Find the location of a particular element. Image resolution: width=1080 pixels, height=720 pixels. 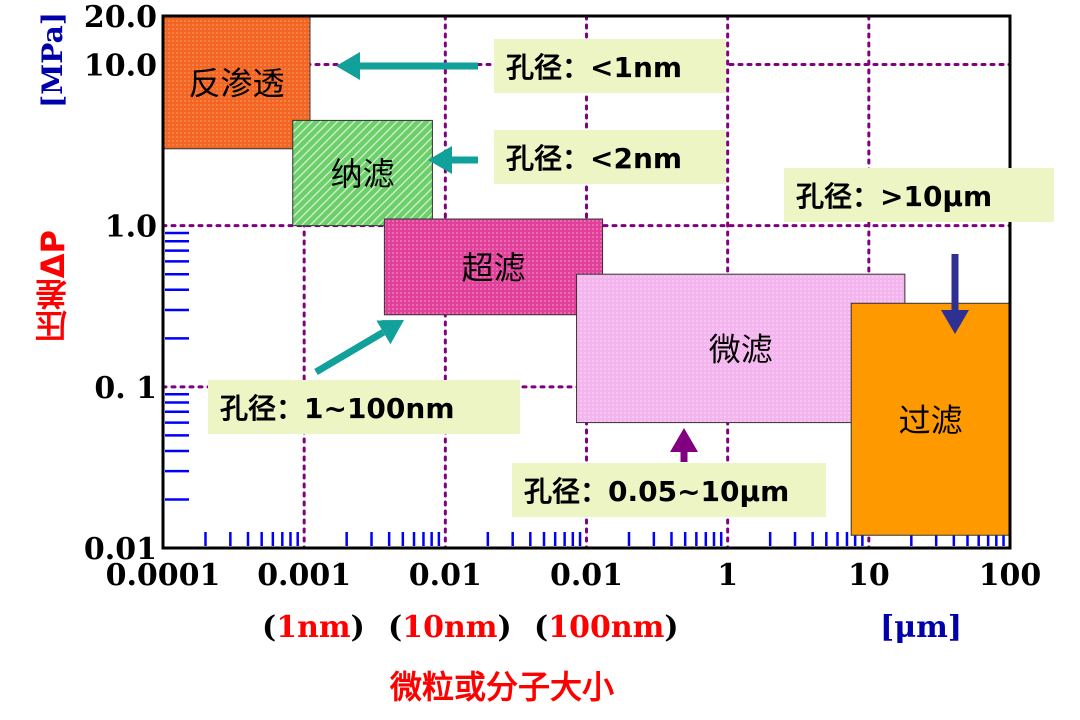

y-axis-title-text: 压差ΔP is located at coordinates (53, 286).